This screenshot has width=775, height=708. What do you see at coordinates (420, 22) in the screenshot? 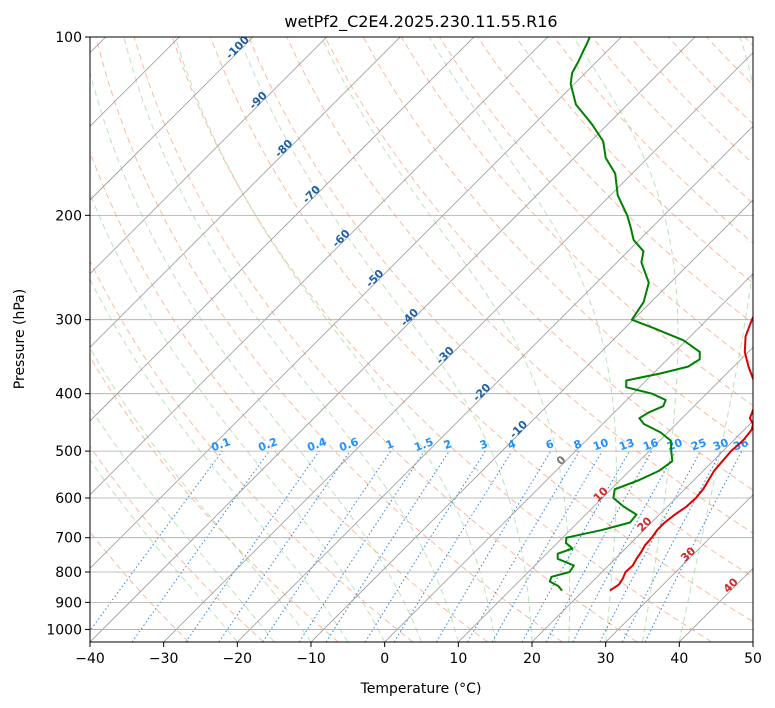
I see `chart-title: wetPf2_C2E4.2025.230.11.55.R16` at bounding box center [420, 22].